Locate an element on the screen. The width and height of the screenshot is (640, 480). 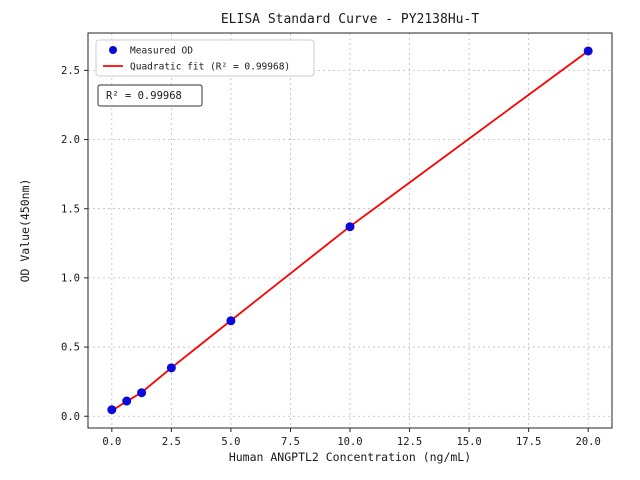
y-tick-label: 2.0 is located at coordinates (70, 140).